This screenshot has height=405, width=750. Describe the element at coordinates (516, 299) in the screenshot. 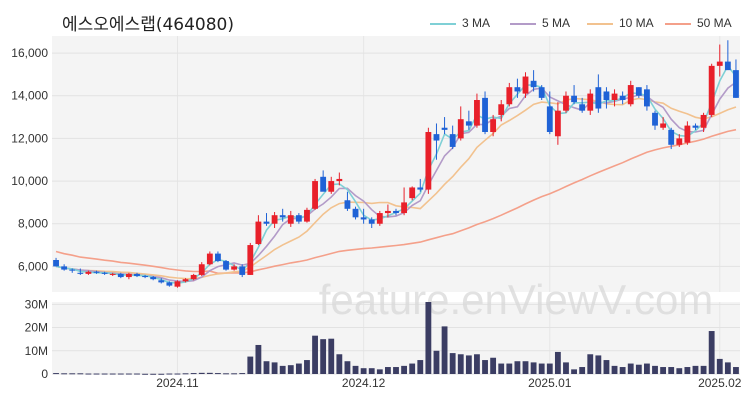

I see `watermark: feature.enViewV.com` at that location.